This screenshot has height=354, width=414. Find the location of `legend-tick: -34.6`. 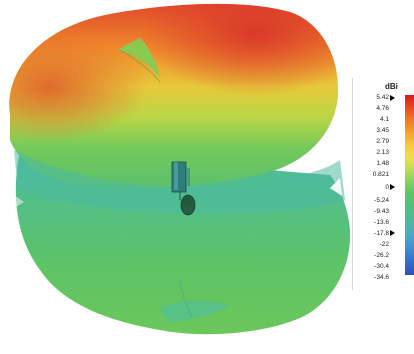

legend-tick: -34.6 is located at coordinates (381, 277).